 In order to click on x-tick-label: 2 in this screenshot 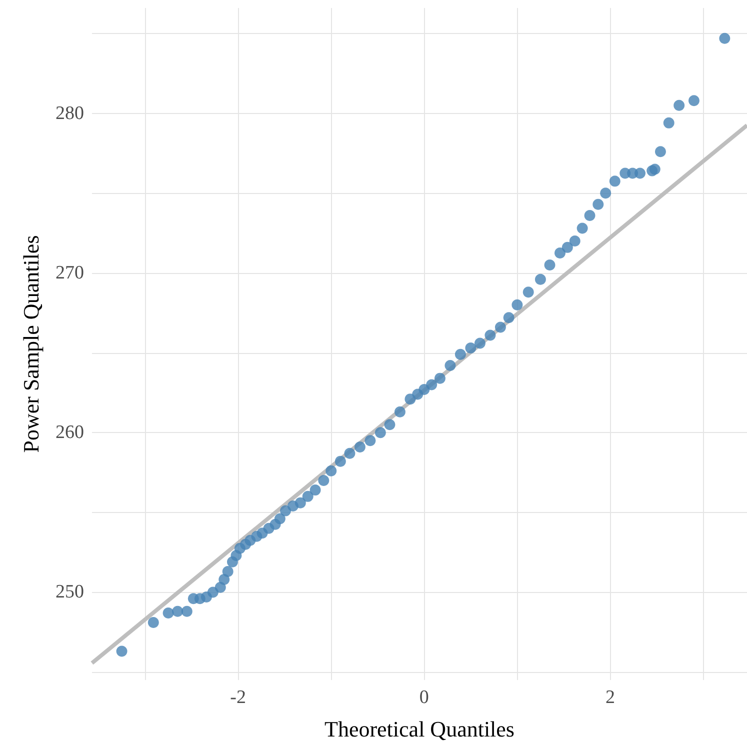, I will do `click(610, 697)`.